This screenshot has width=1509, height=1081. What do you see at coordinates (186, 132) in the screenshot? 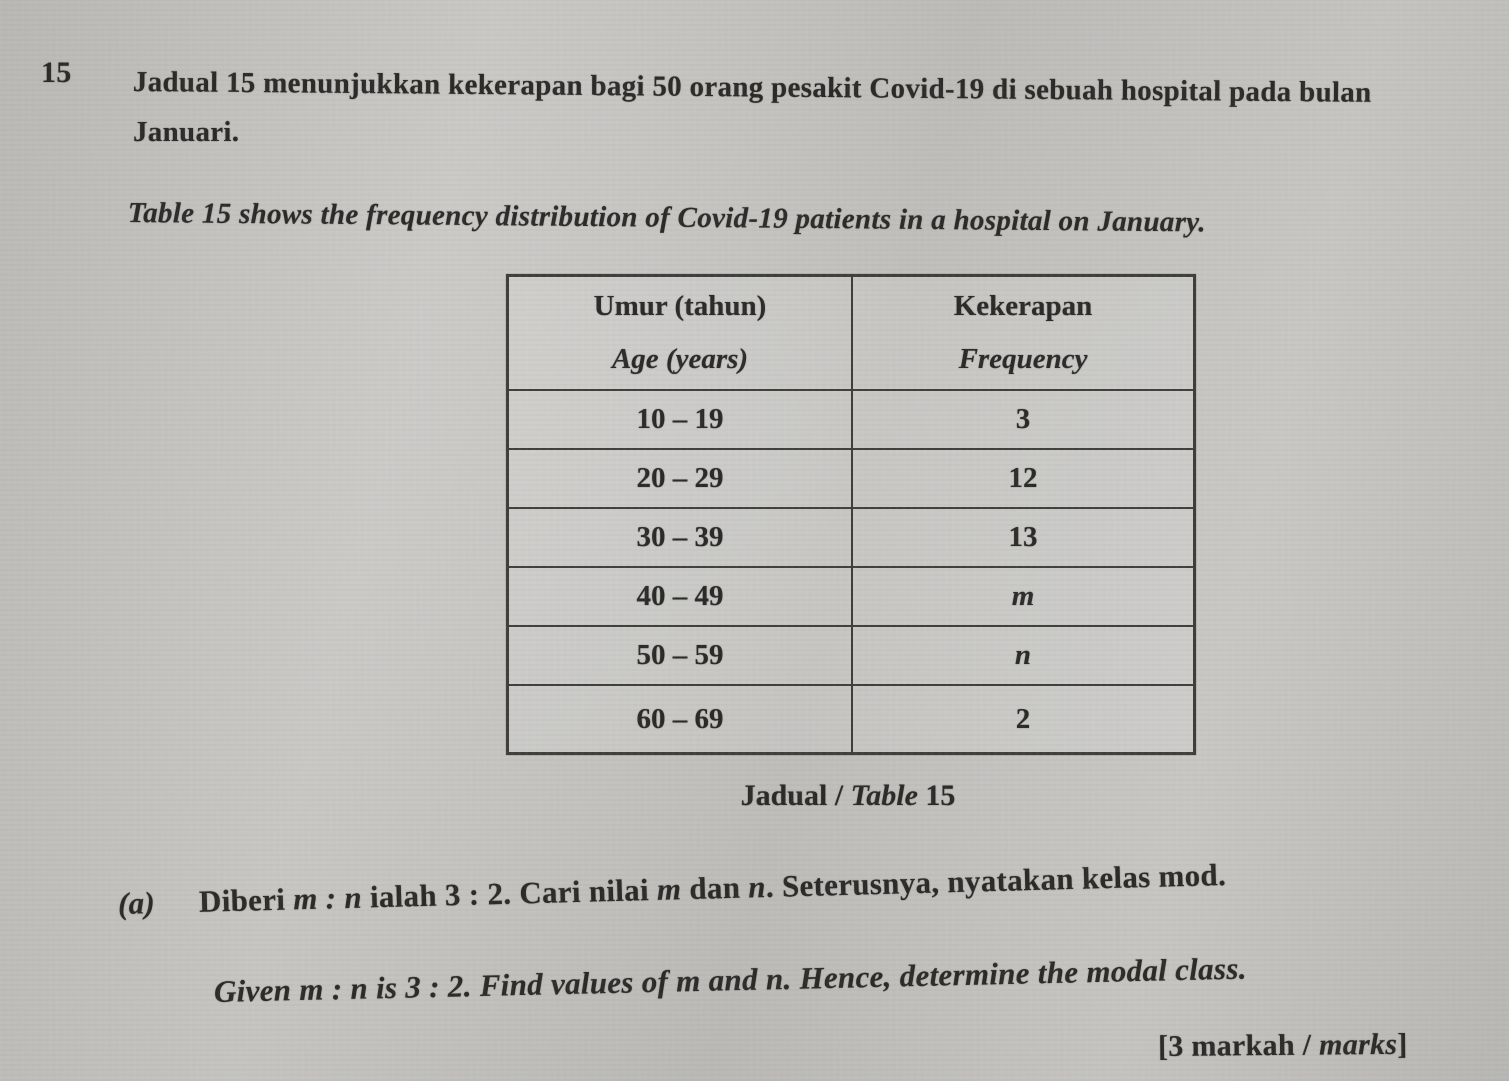
I see `question-intro-malay-line2: Januari.` at bounding box center [186, 132].